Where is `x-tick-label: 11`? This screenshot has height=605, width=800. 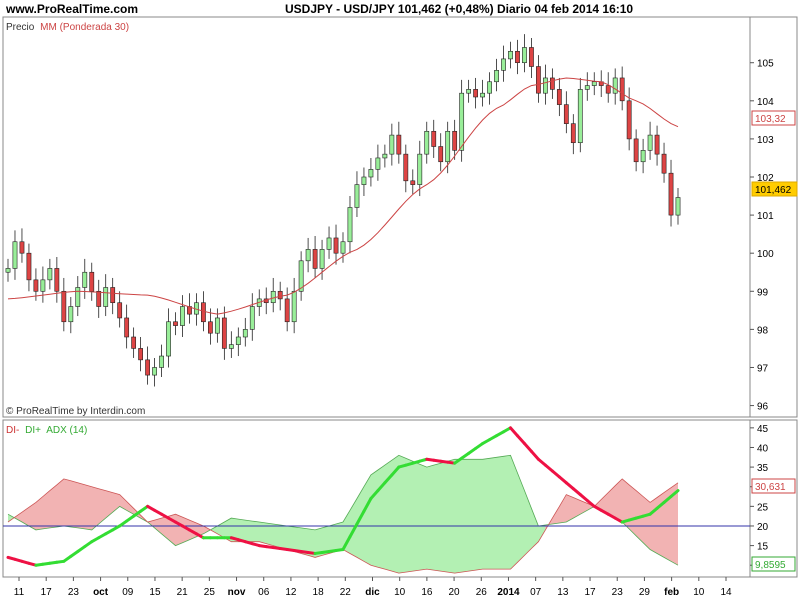 x-tick-label: 11 is located at coordinates (19, 592).